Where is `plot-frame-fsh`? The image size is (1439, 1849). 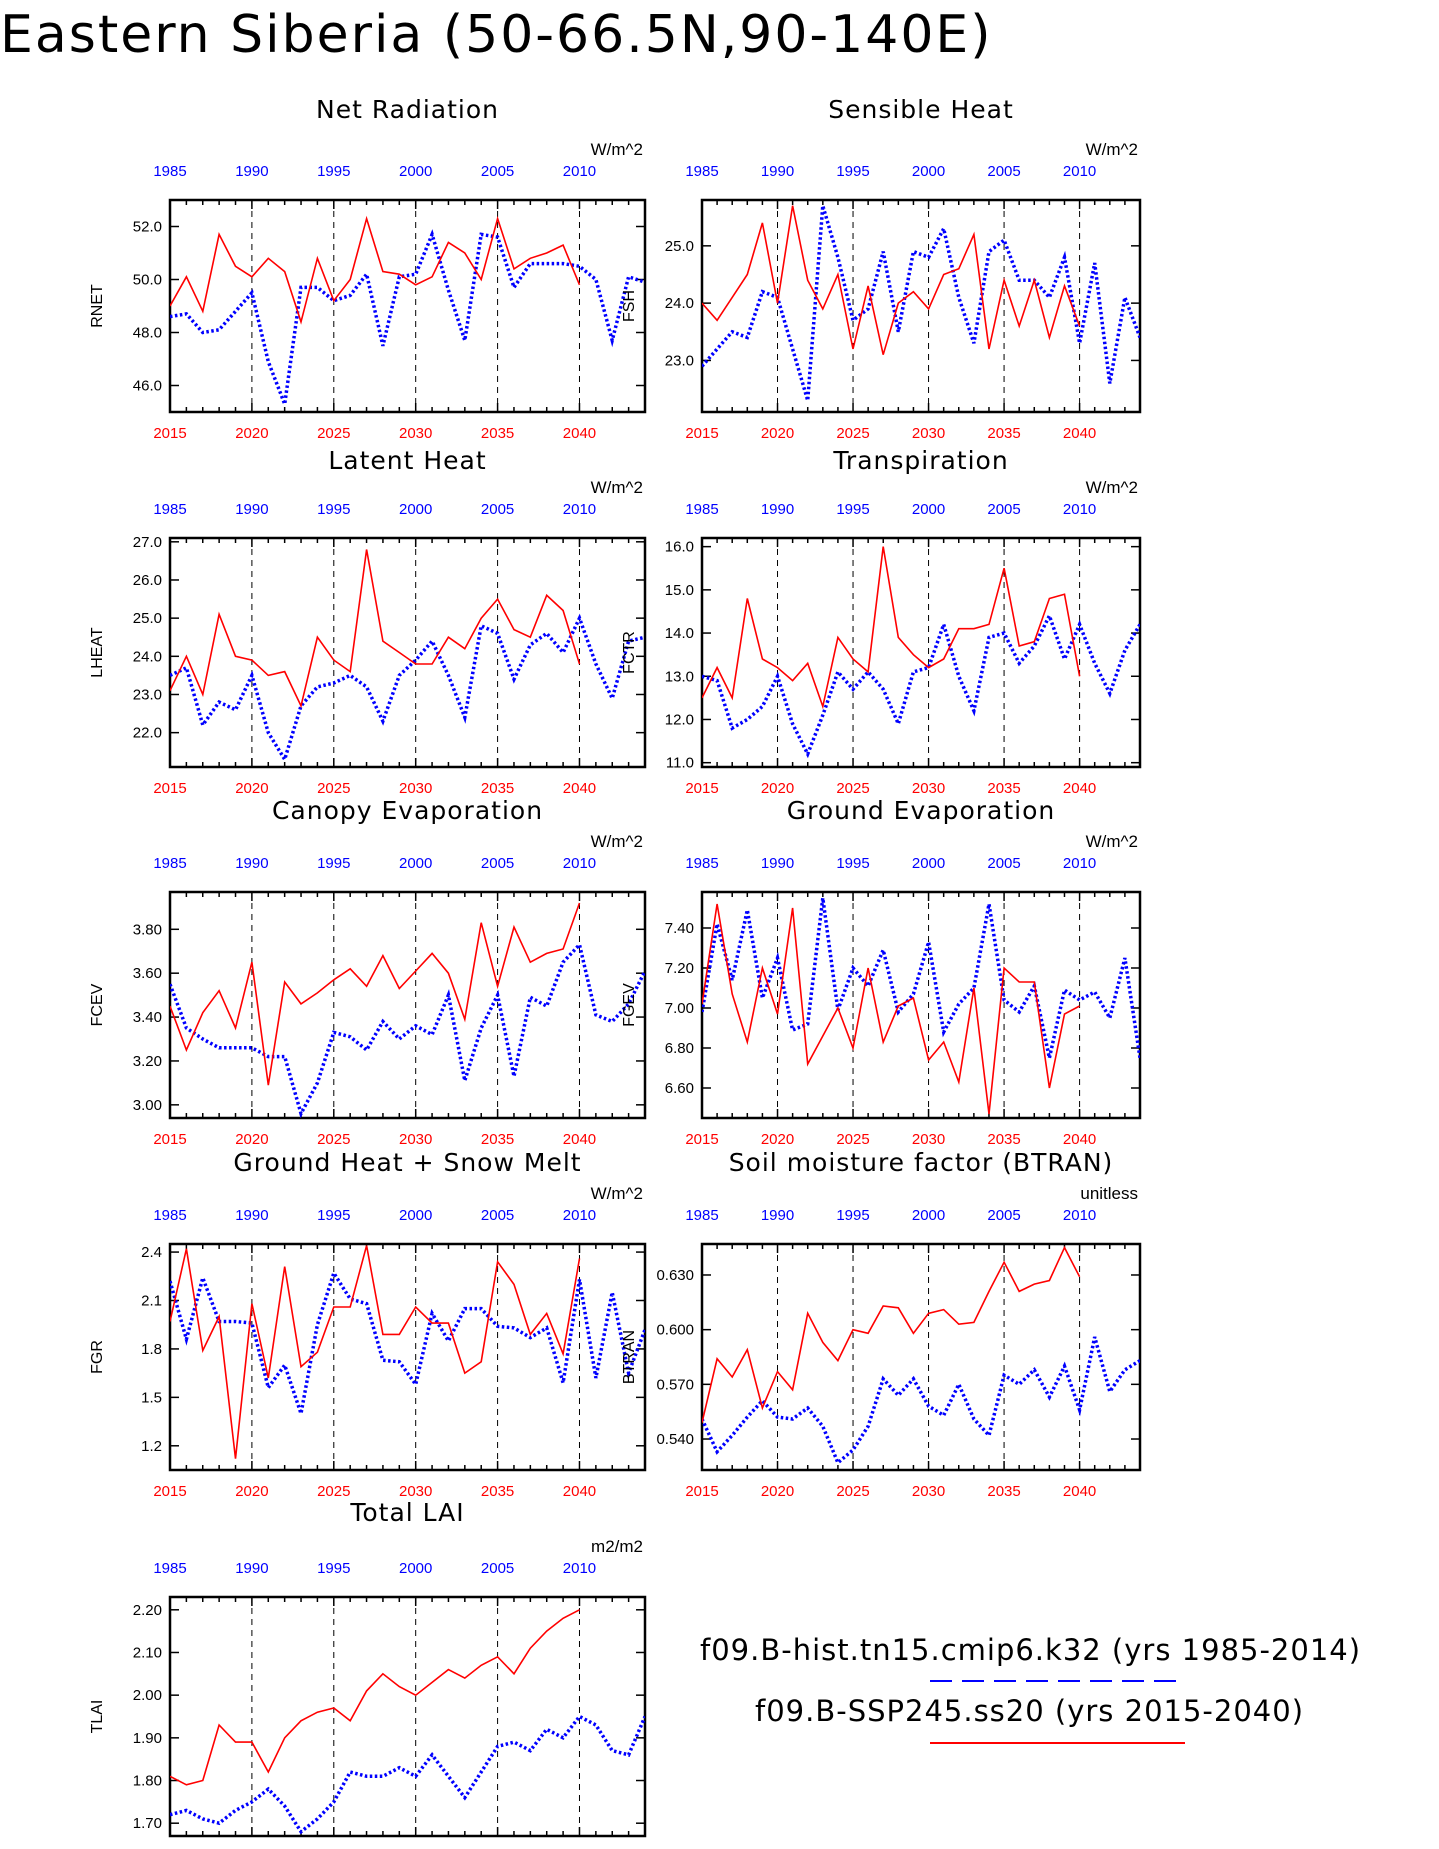 plot-frame-fsh is located at coordinates (921, 306).